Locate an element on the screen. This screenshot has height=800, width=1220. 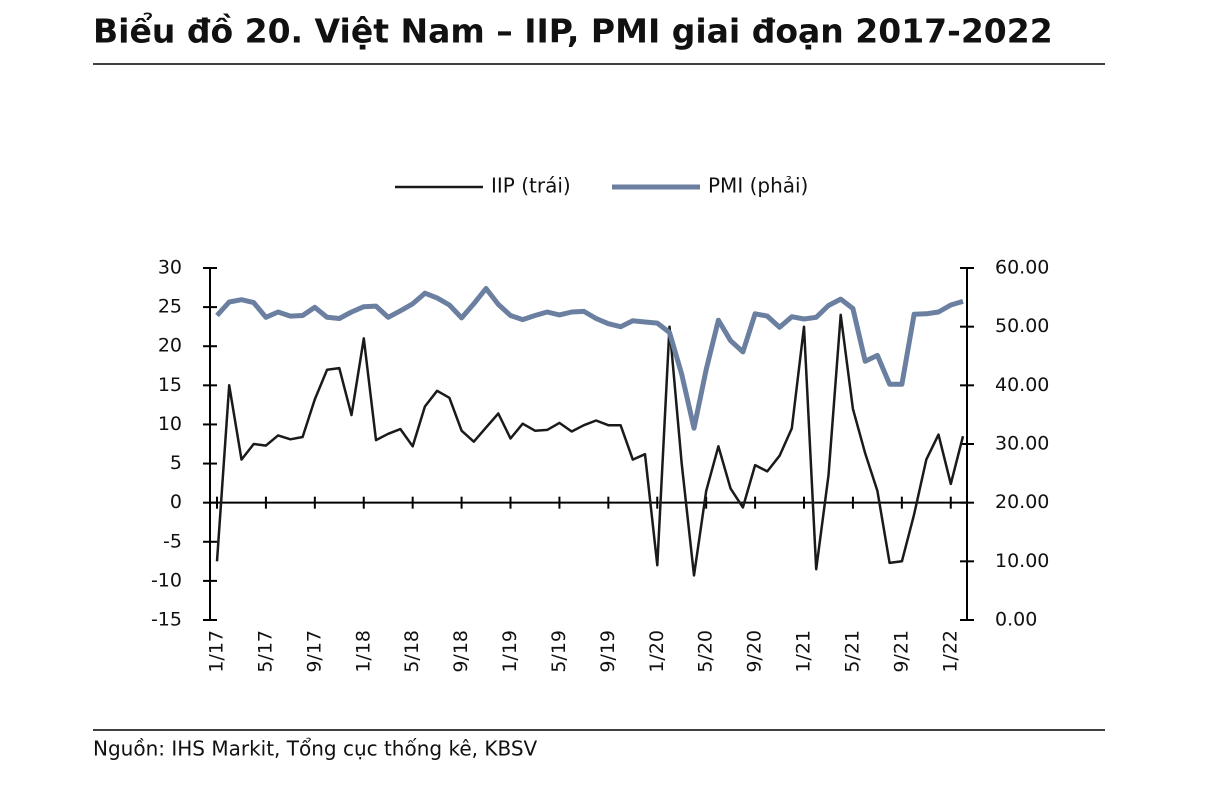
x-tick-label: 5/18 is located at coordinates (412, 651).